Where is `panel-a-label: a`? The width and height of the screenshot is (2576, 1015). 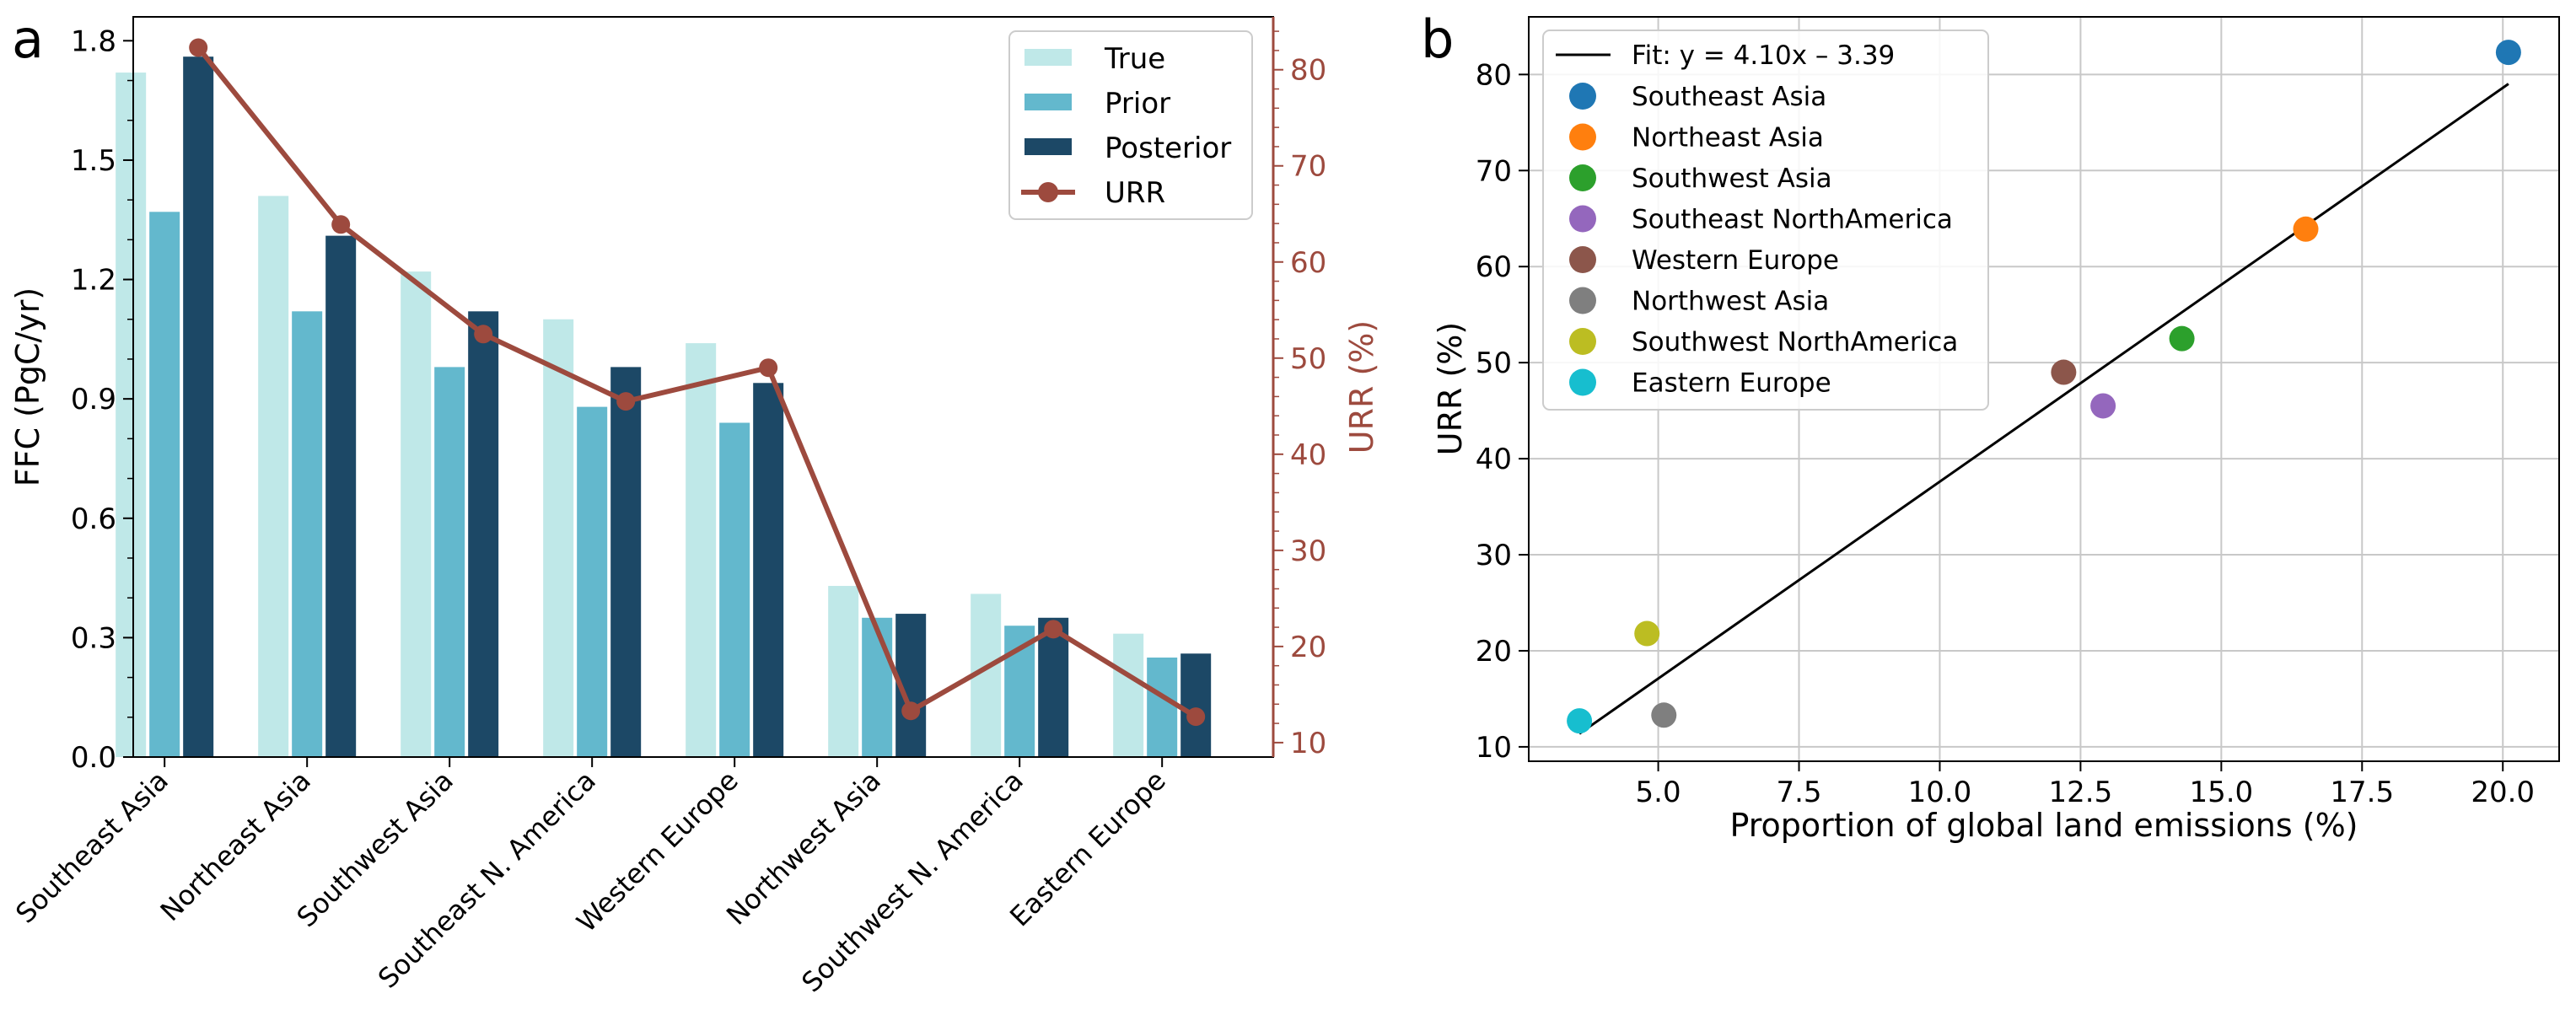
panel-a-label: a is located at coordinates (28, 39).